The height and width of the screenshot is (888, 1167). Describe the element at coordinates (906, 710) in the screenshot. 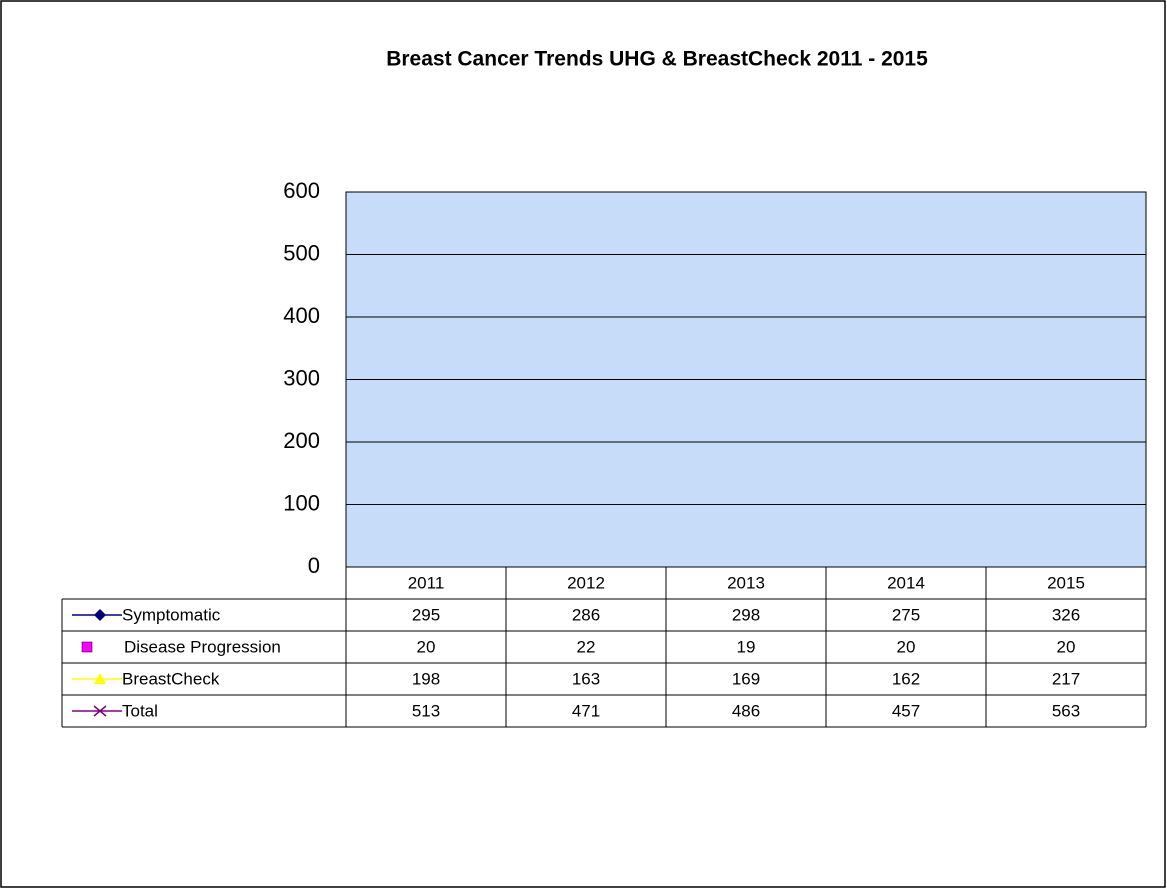

I see `table-value: 457` at that location.